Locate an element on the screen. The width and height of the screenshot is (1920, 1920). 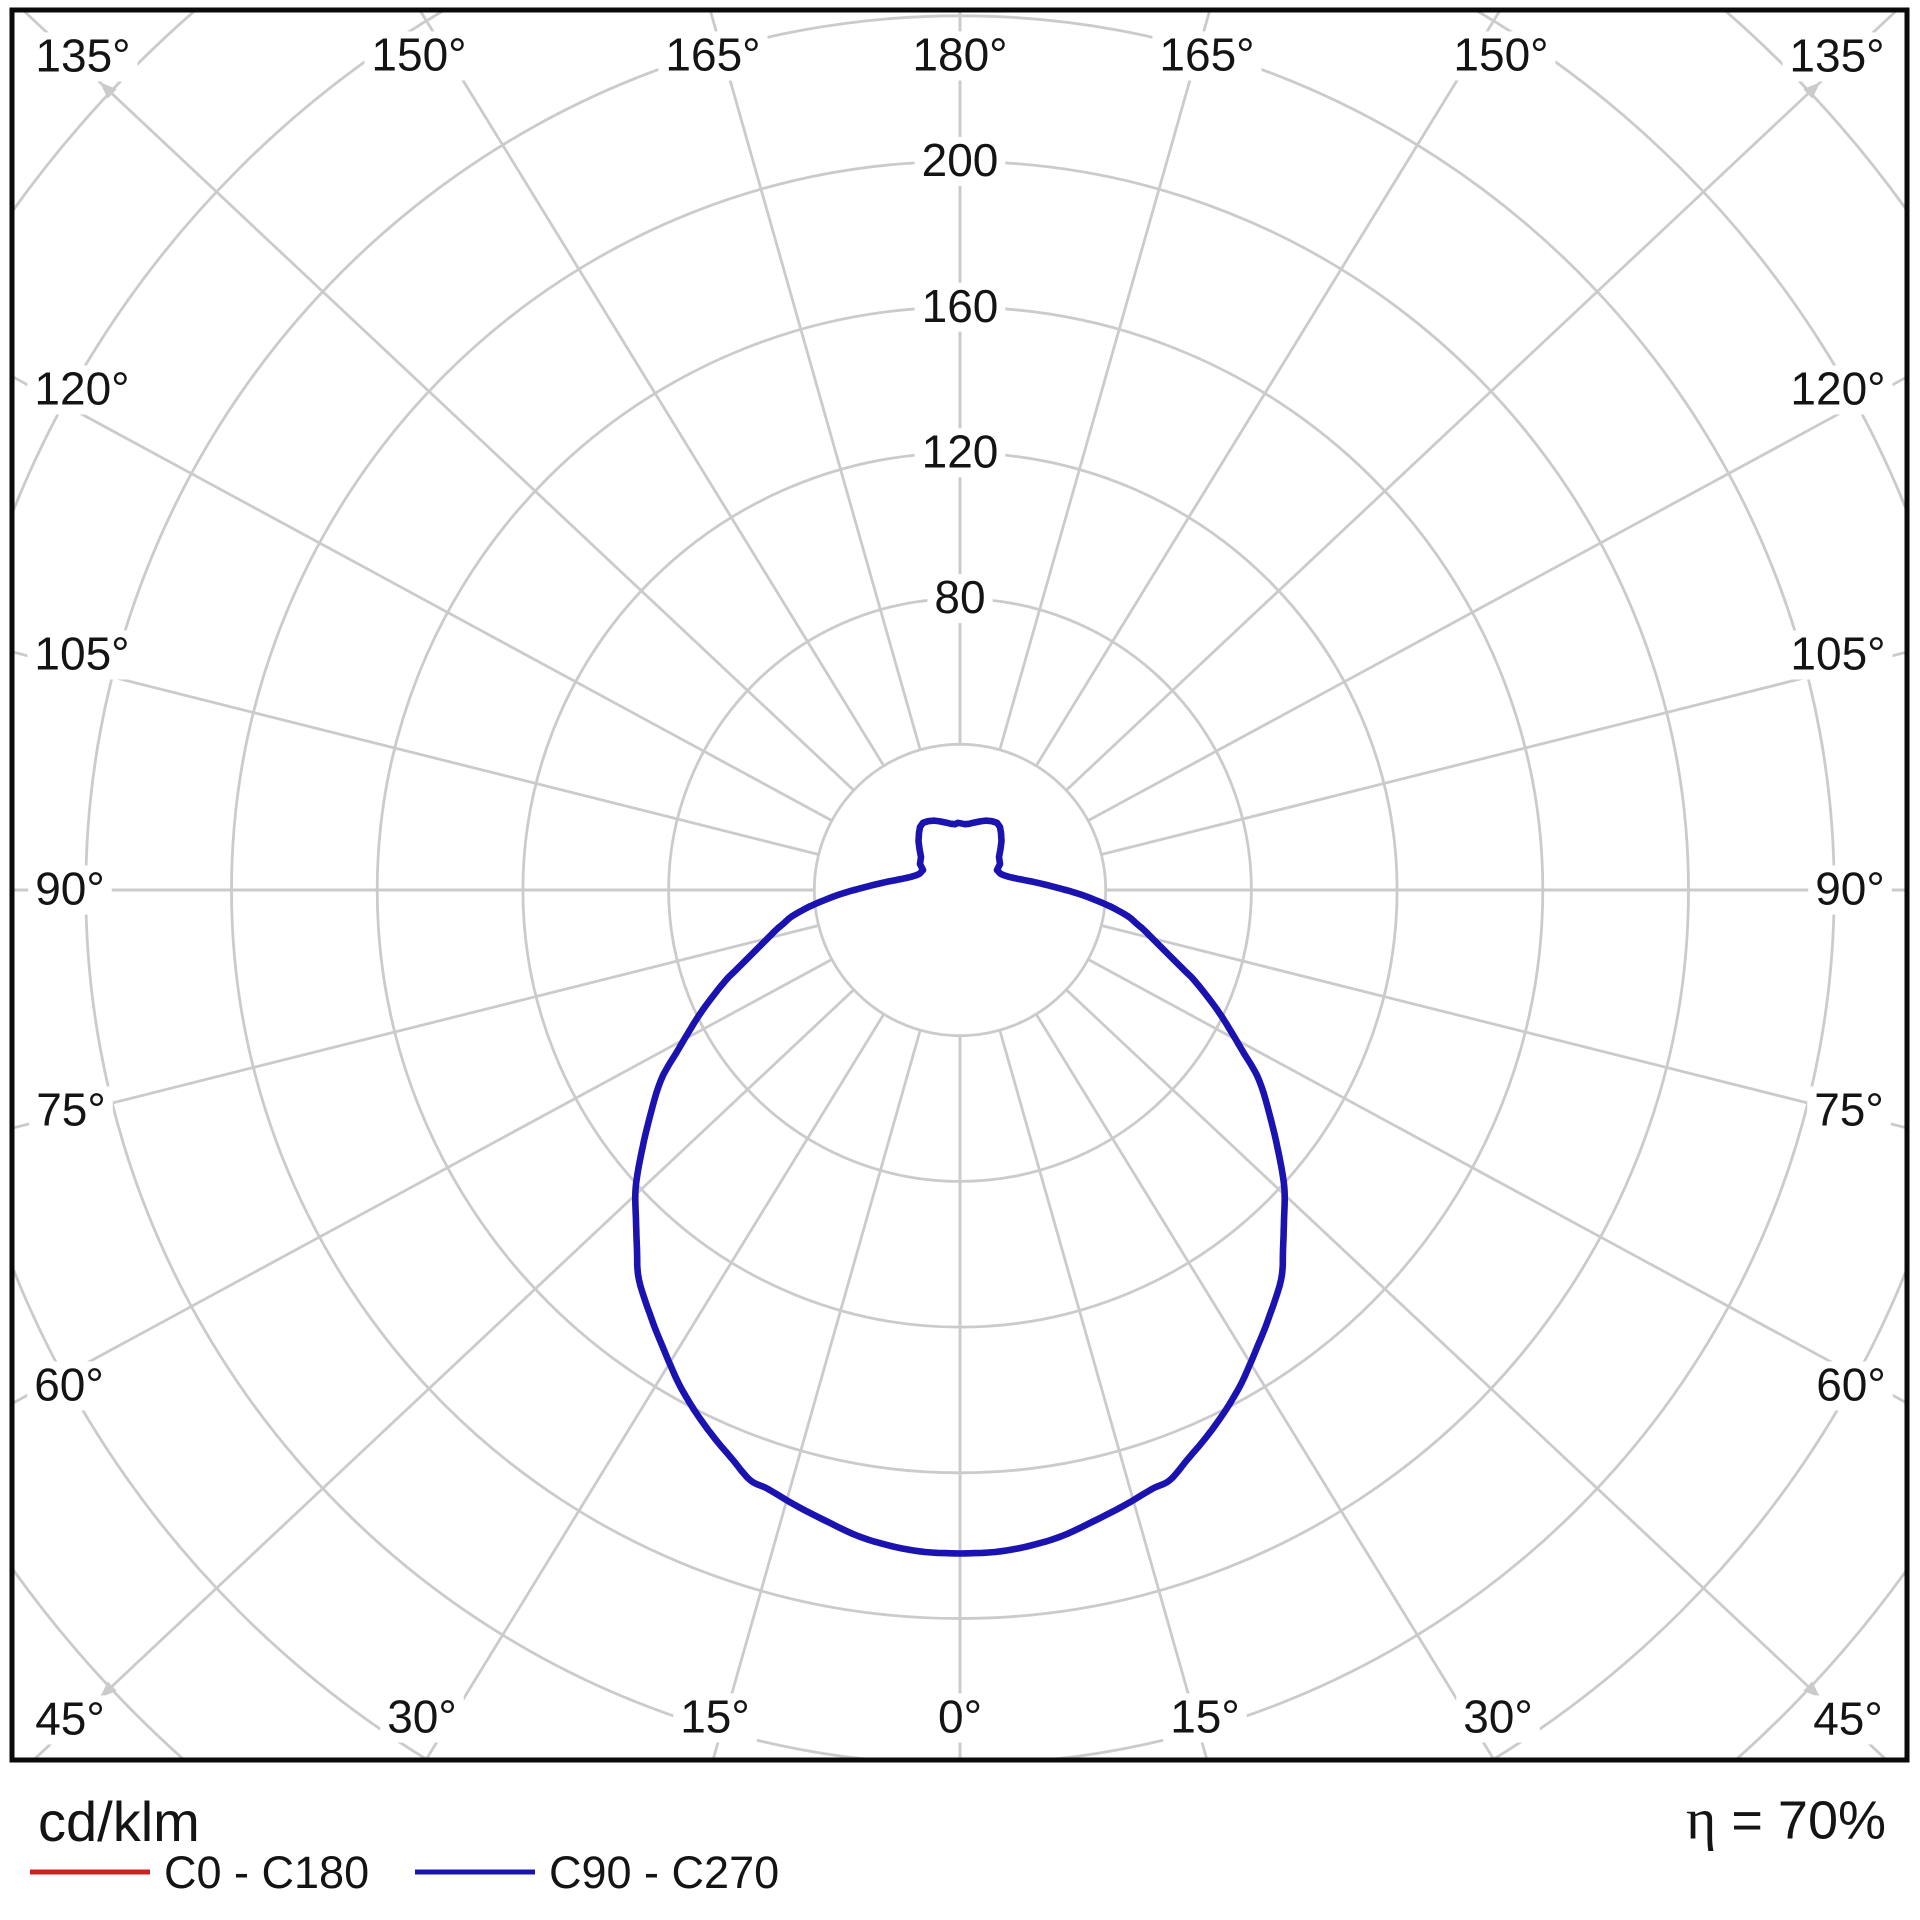
svg-text: 180° is located at coordinates (959, 55).